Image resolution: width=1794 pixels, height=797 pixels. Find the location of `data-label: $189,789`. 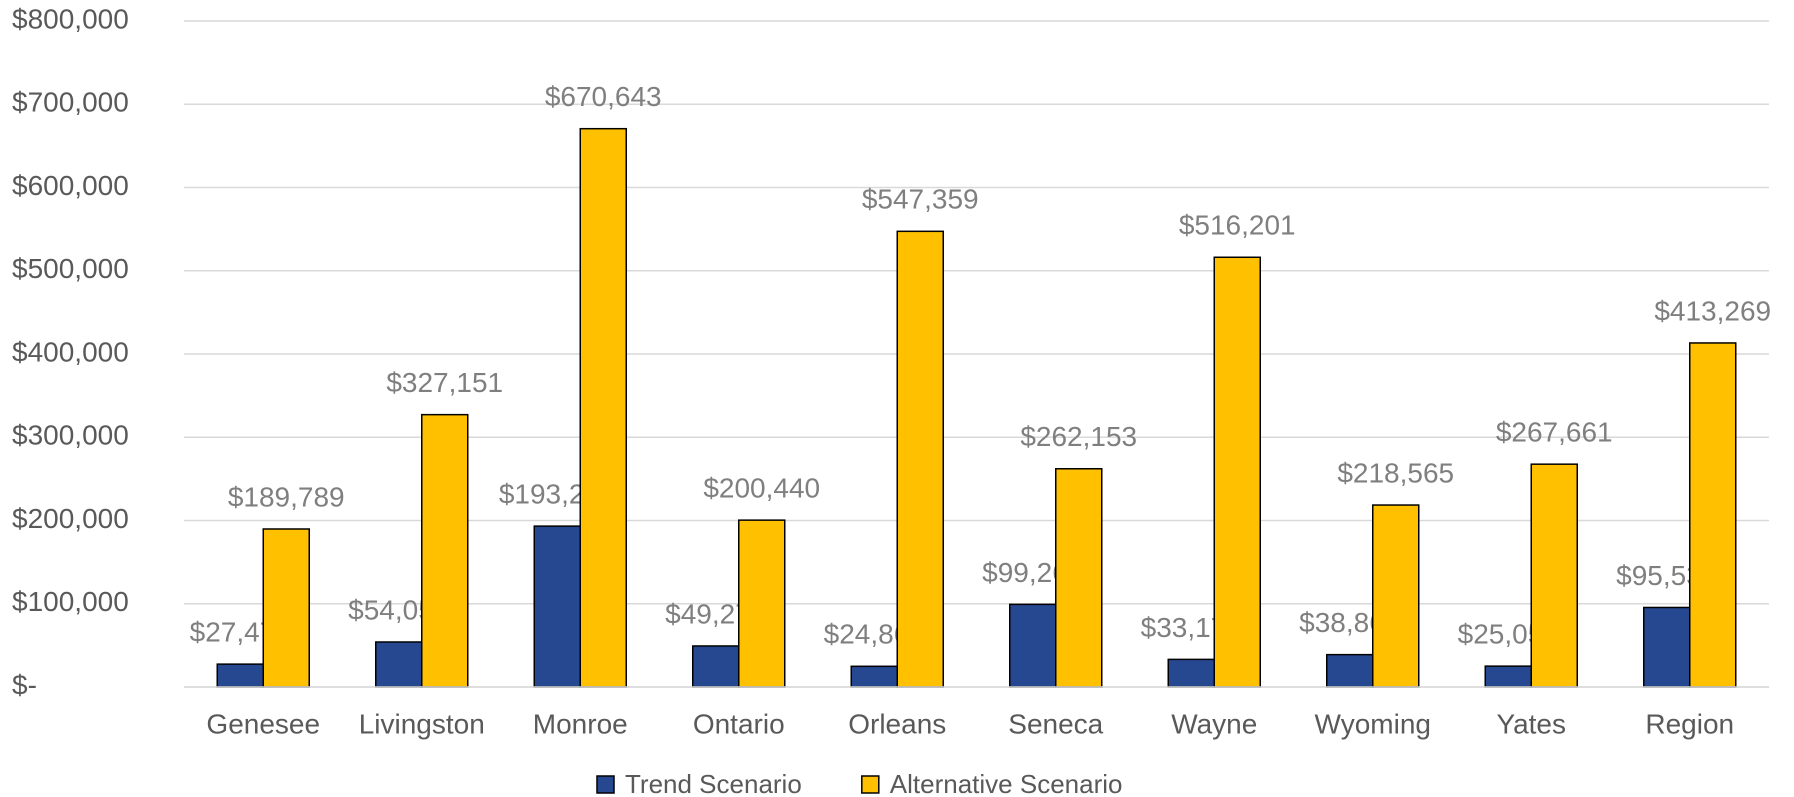

data-label: $189,789 is located at coordinates (286, 496).